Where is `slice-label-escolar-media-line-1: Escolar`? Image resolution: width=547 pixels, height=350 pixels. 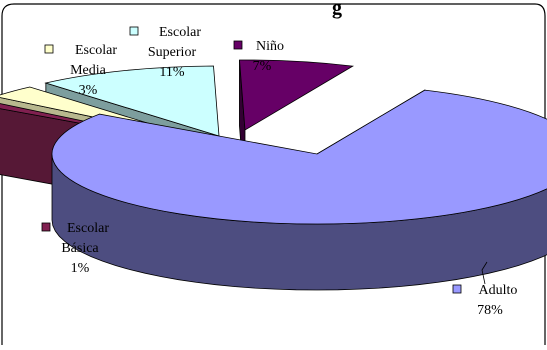
slice-label-escolar-media-line-1: Escolar is located at coordinates (96, 50).